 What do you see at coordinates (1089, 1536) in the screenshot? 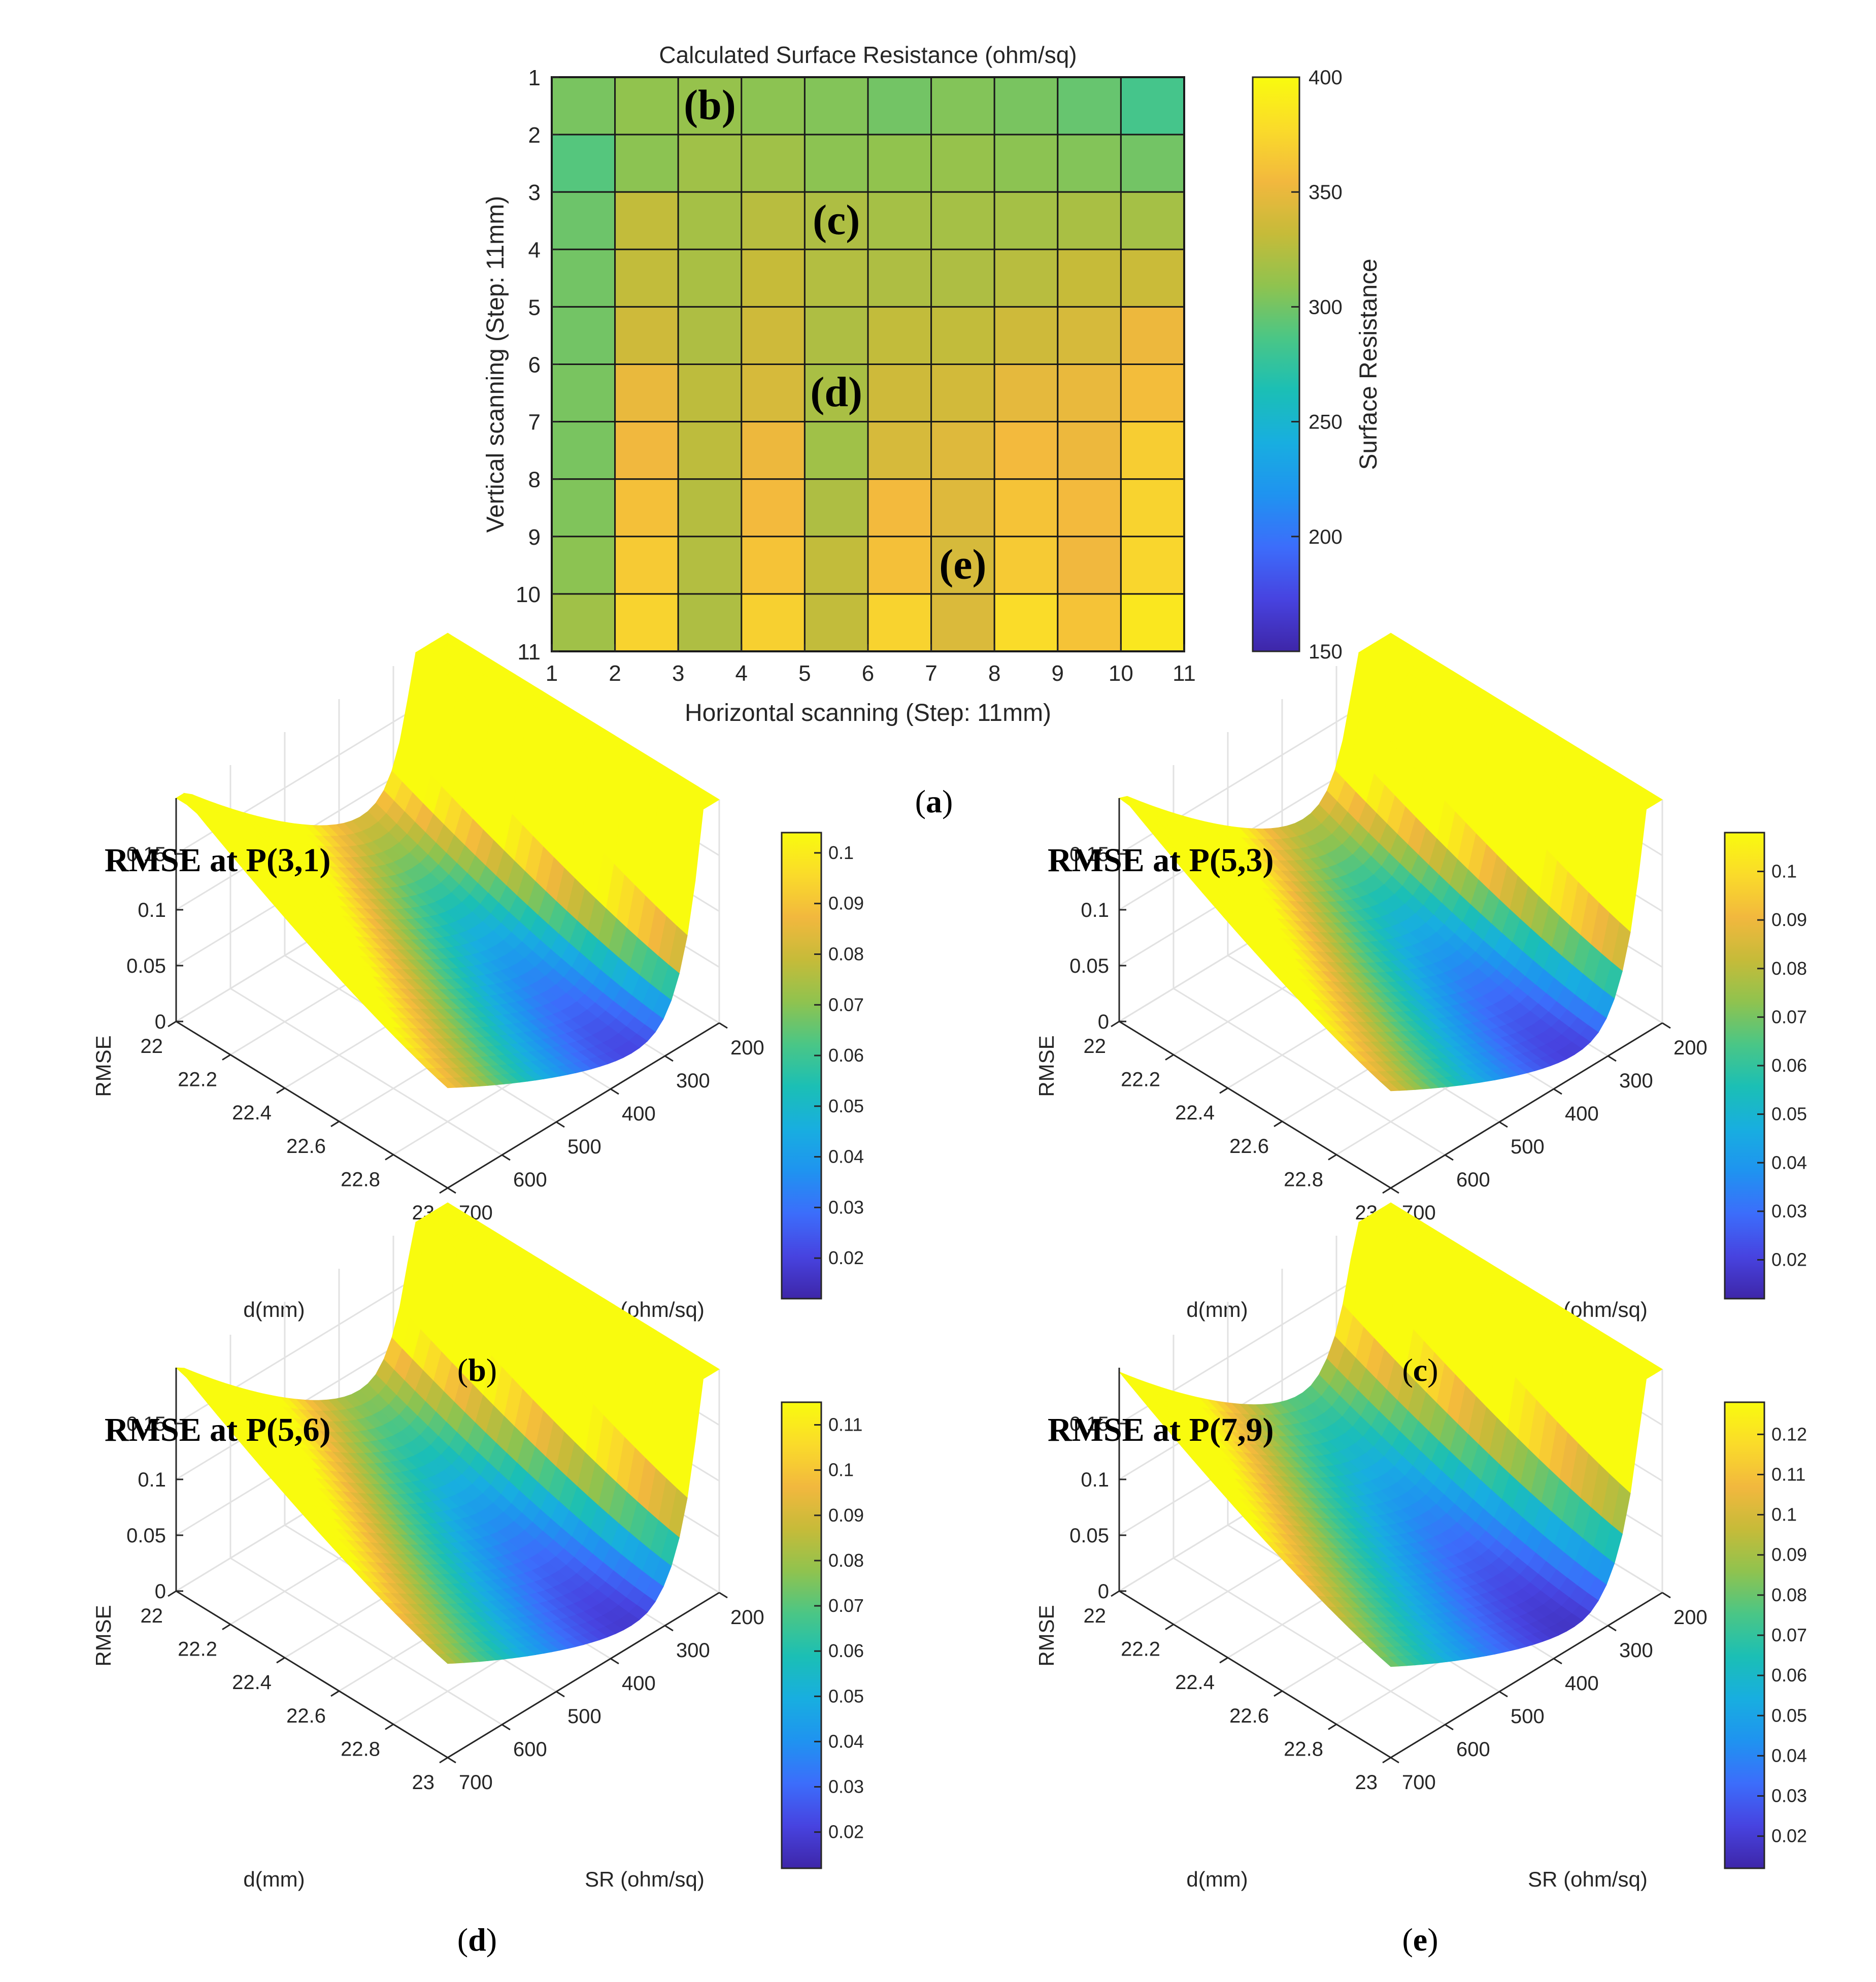
I see `z-tick-label: 0.05` at bounding box center [1089, 1536].